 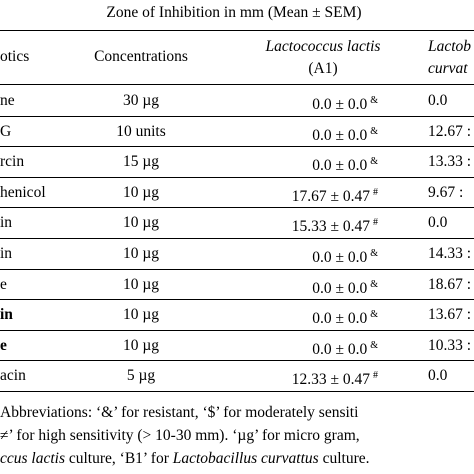 I want to click on footnote-line3-italic: ccus lactis, so click(x=32, y=458).